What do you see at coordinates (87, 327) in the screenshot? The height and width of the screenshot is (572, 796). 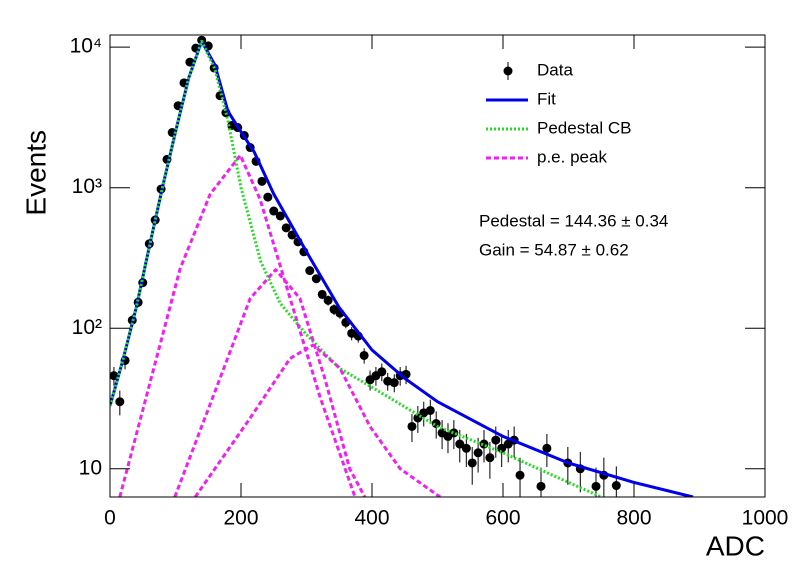 I see `y-tick-label: 10²` at bounding box center [87, 327].